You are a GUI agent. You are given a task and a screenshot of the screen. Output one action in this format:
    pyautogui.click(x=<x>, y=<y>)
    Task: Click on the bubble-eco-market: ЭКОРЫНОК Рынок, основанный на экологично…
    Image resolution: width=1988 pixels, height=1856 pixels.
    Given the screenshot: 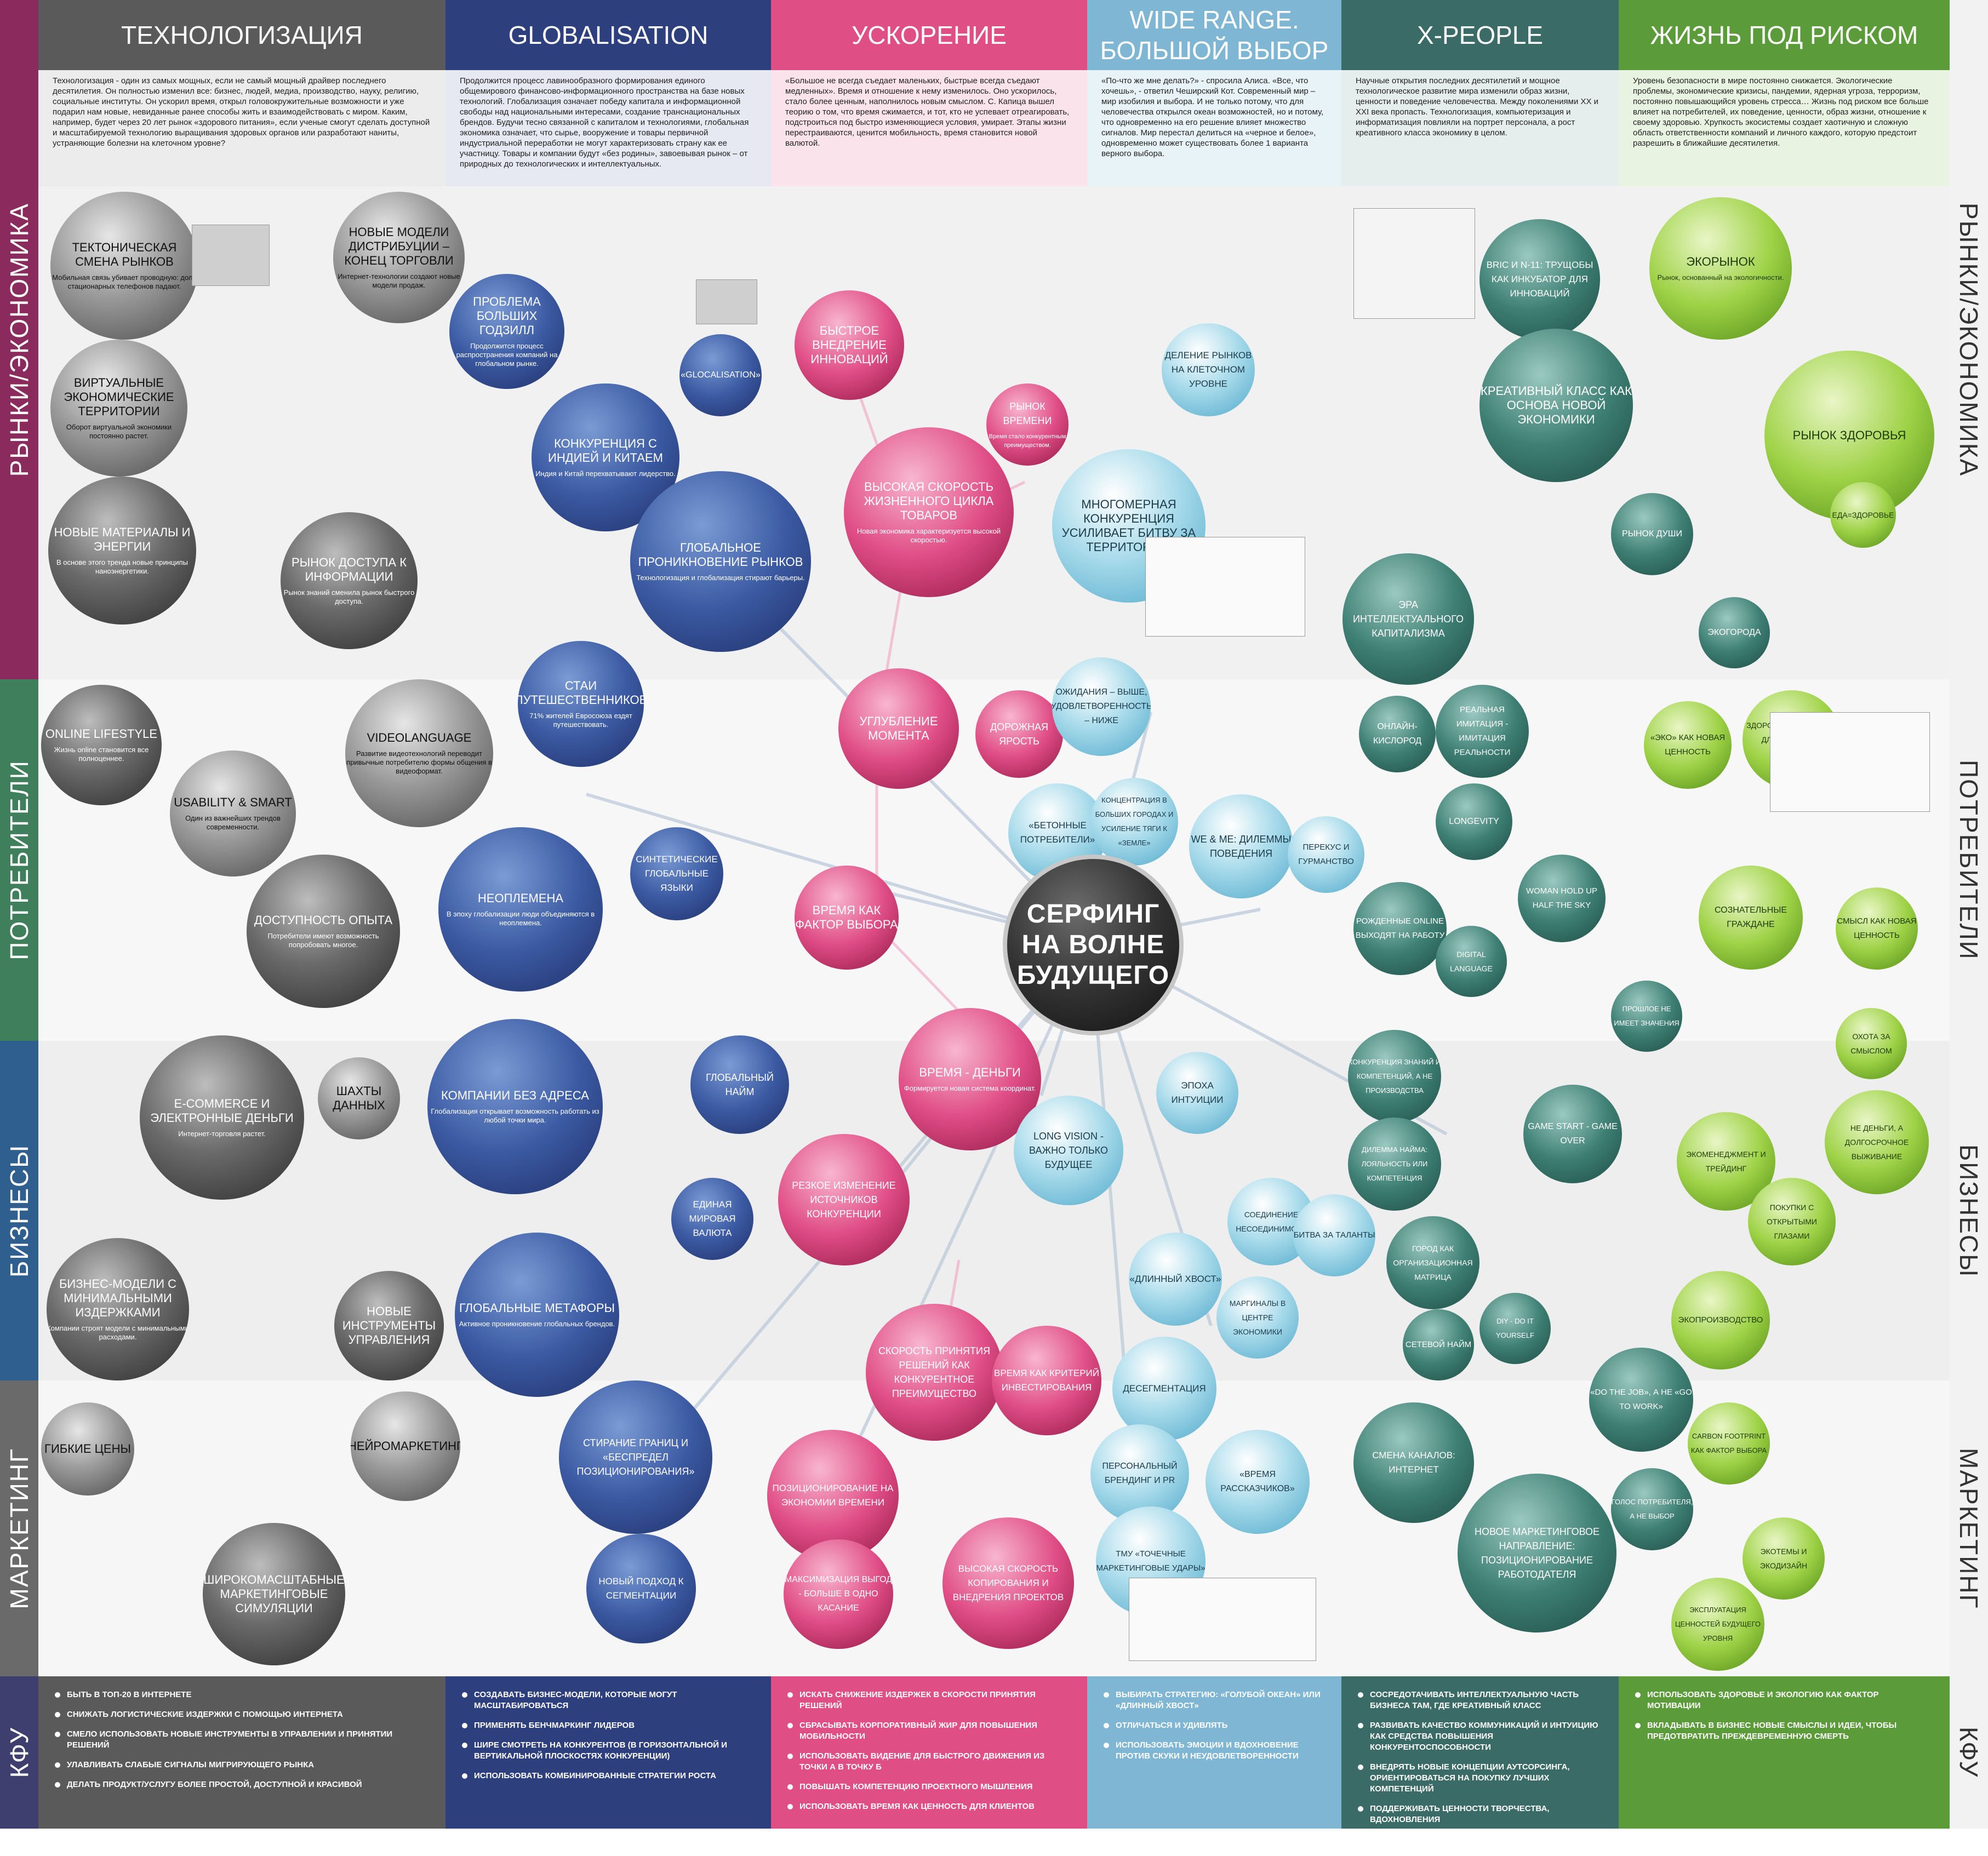 What is the action you would take?
    pyautogui.click(x=1721, y=268)
    